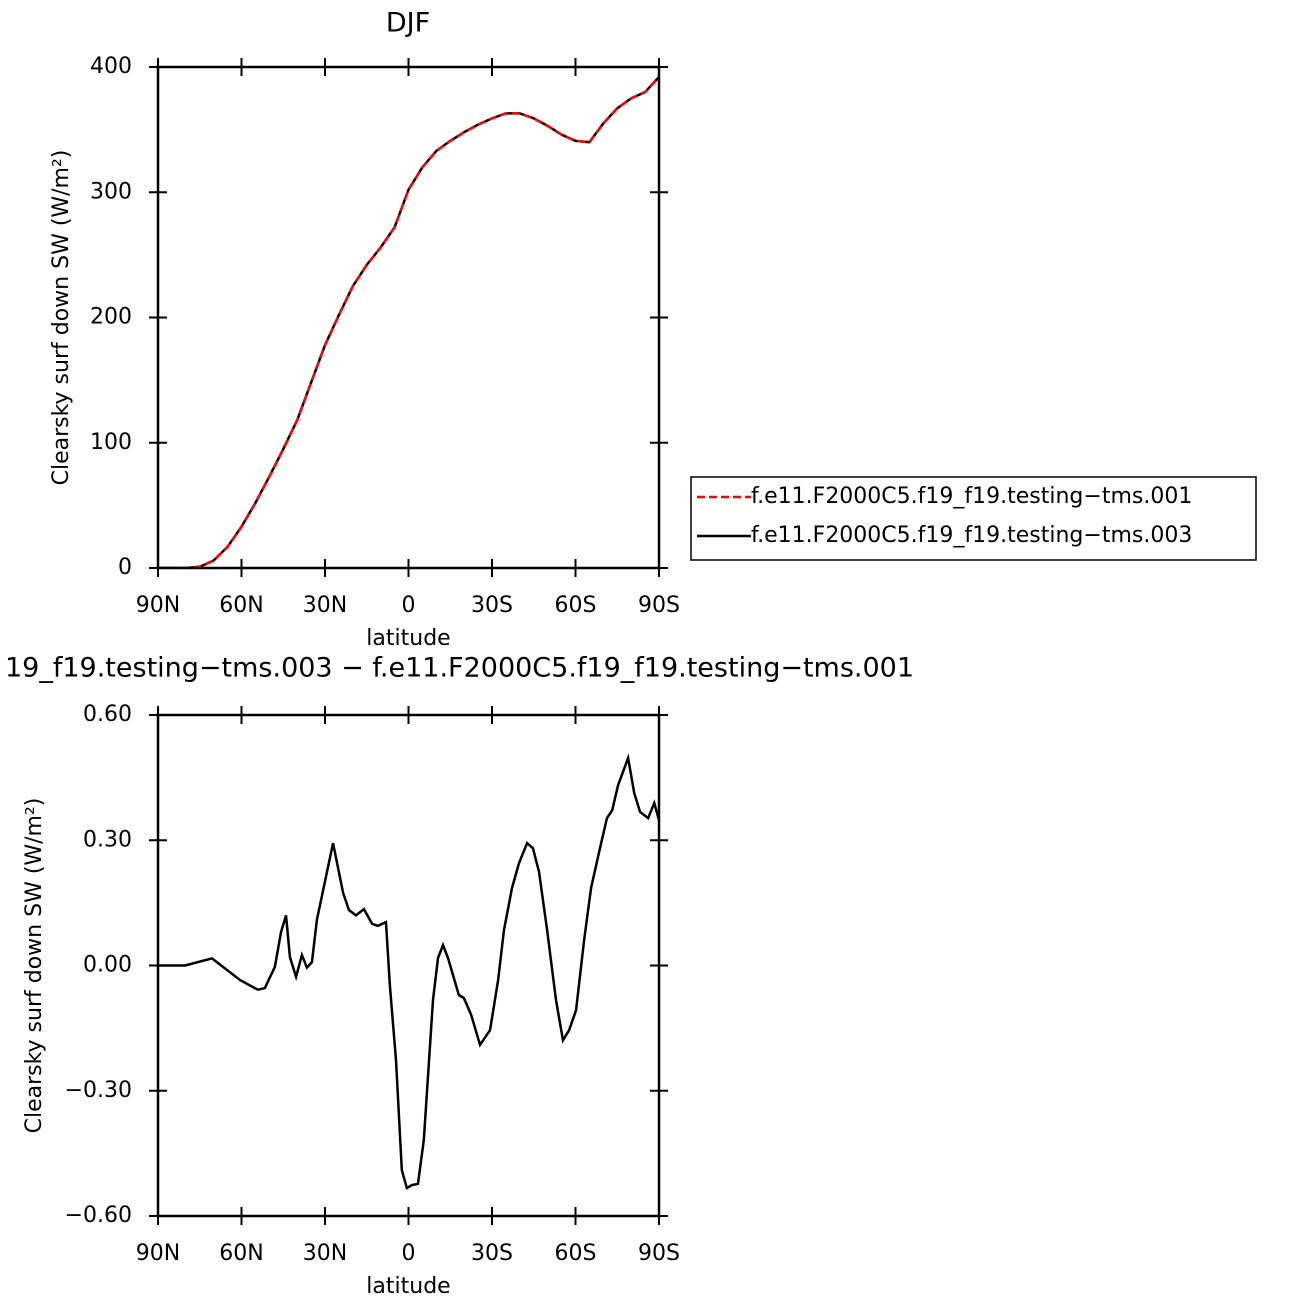 The height and width of the screenshot is (1308, 1305). Describe the element at coordinates (111, 66) in the screenshot. I see `y-tick-label: 400` at that location.